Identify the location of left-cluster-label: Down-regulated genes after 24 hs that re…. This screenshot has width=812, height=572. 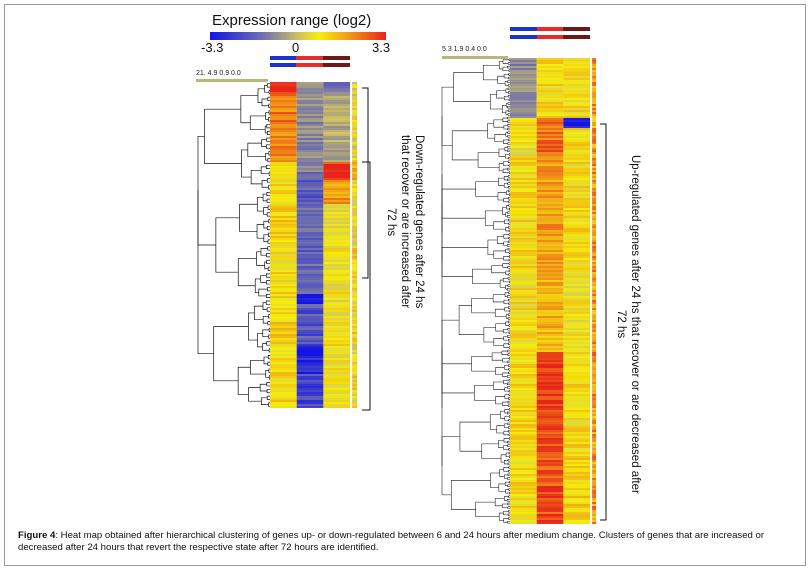
(405, 222).